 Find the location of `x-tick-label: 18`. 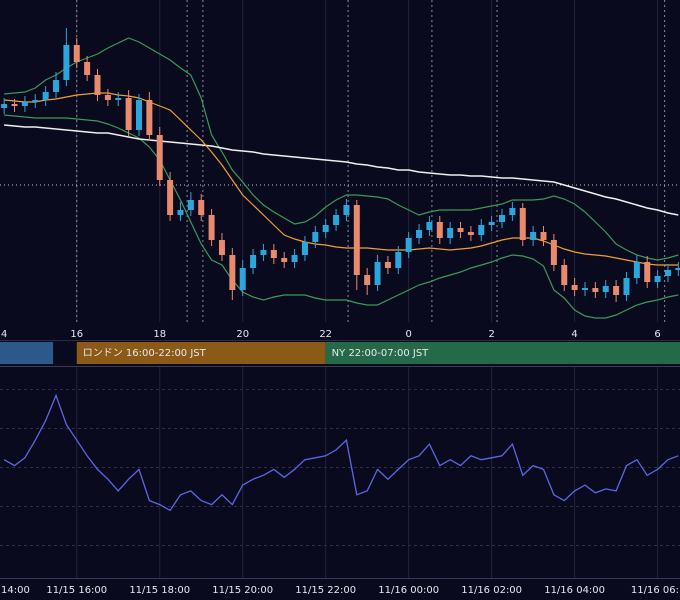

x-tick-label: 18 is located at coordinates (159, 334).